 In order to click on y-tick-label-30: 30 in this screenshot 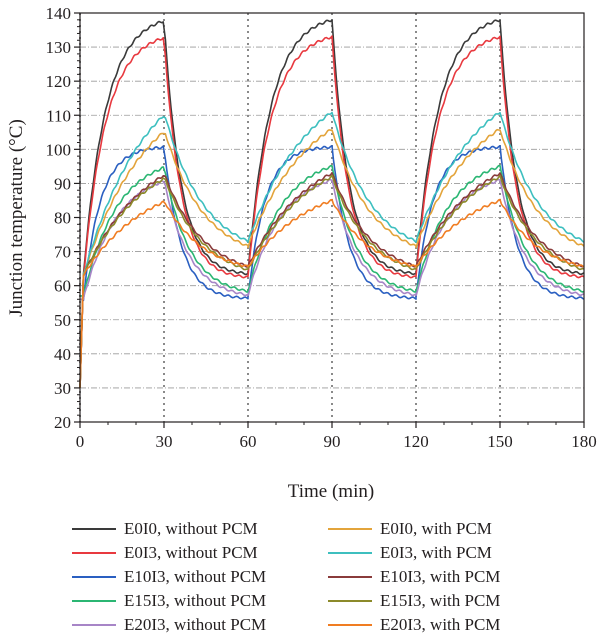, I will do `click(62, 388)`.